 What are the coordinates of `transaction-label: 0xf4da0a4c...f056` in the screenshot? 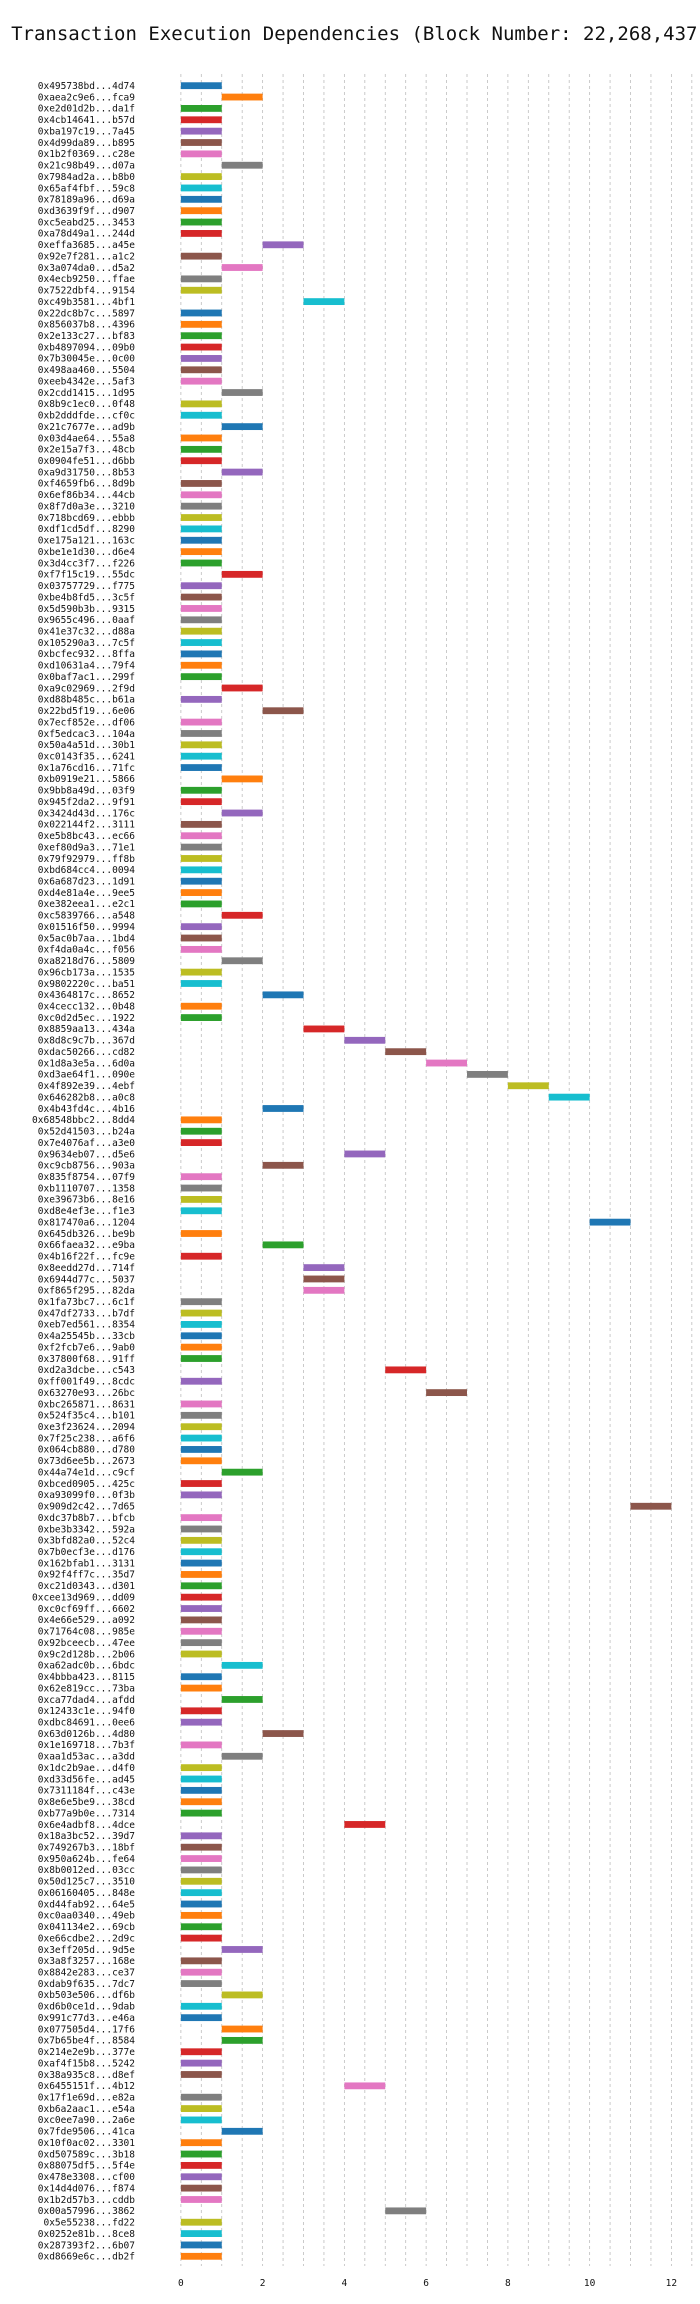 It's located at (87, 950).